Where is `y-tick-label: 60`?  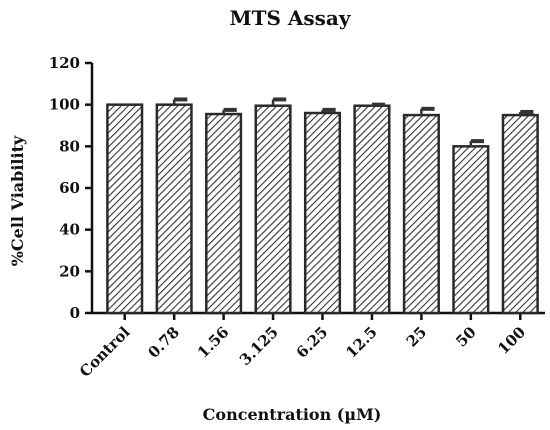 y-tick-label: 60 is located at coordinates (69, 188).